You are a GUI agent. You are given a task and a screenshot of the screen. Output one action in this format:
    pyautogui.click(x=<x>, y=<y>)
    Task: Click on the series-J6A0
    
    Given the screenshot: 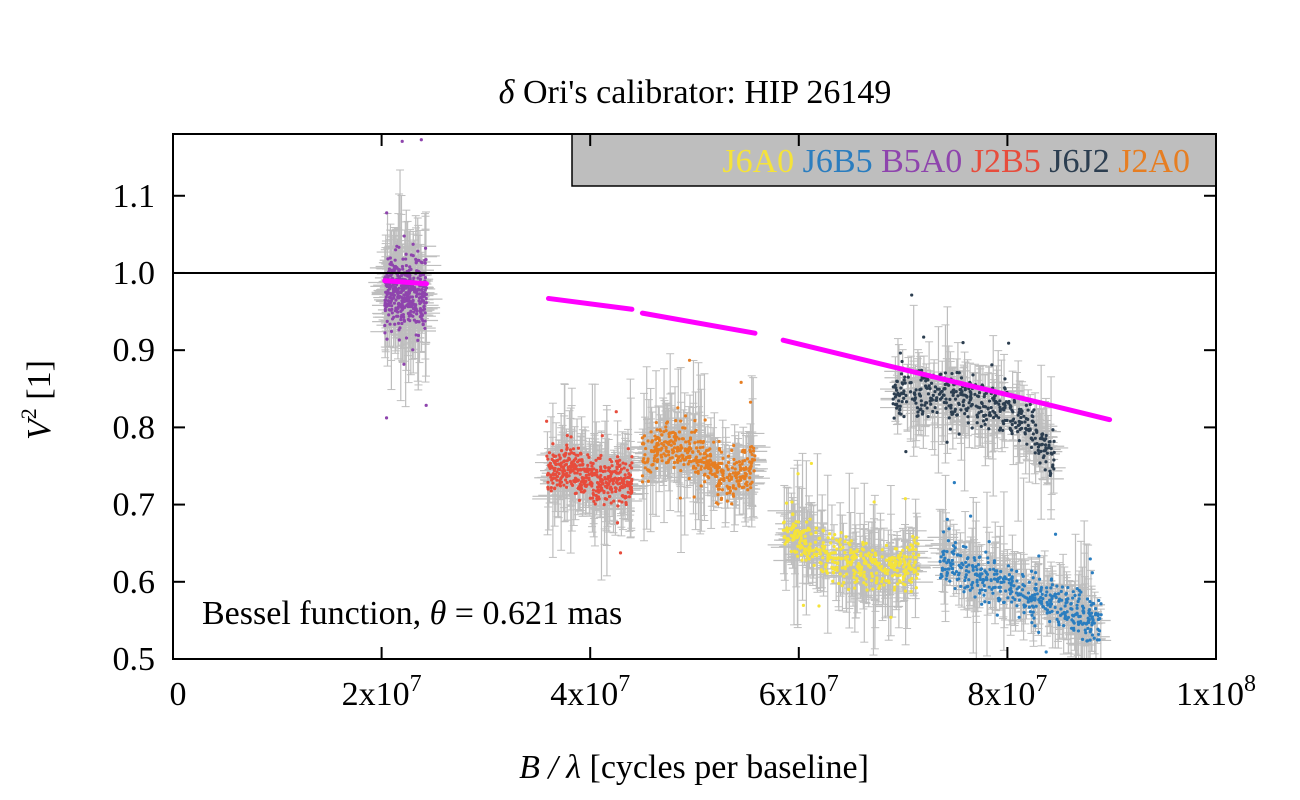 What is the action you would take?
    pyautogui.click(x=851, y=540)
    